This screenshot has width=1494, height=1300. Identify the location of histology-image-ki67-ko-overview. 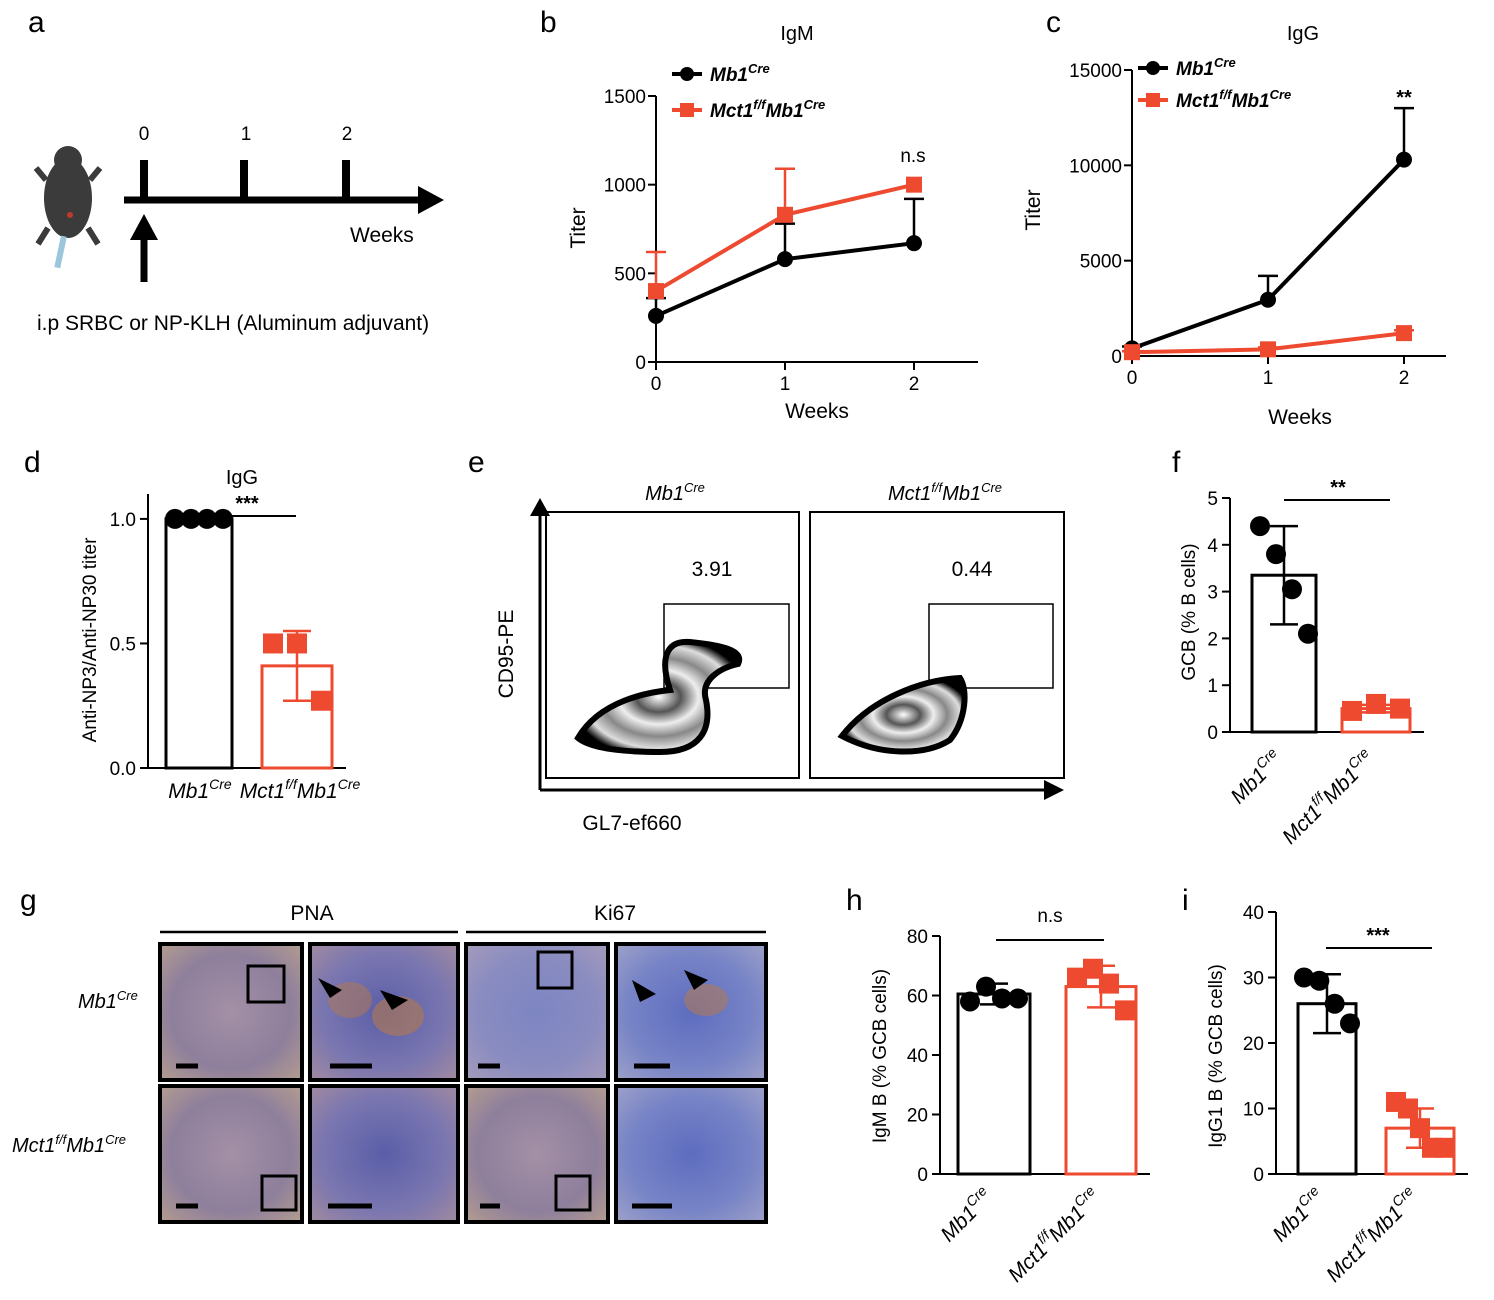
(537, 1154).